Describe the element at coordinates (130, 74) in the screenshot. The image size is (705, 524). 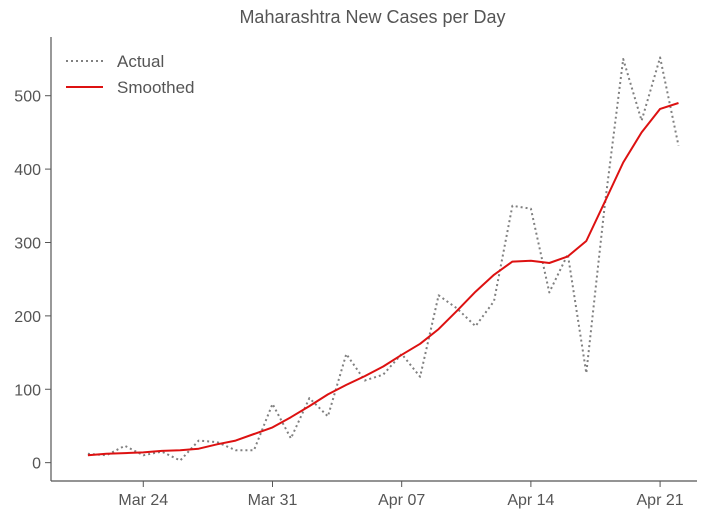
I see `legend: Actual Smoothed` at that location.